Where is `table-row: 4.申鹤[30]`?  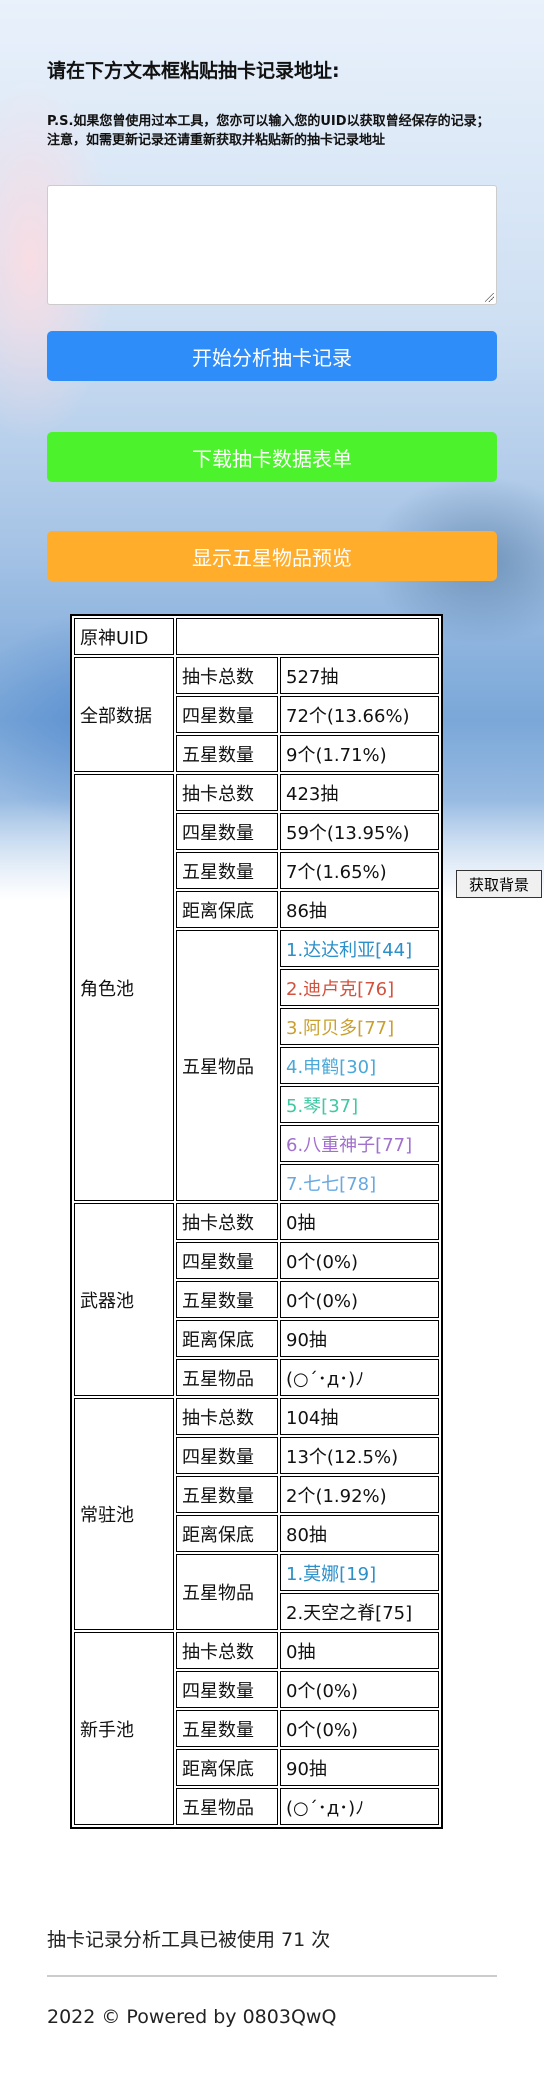
table-row: 4.申鹤[30] is located at coordinates (256, 1065).